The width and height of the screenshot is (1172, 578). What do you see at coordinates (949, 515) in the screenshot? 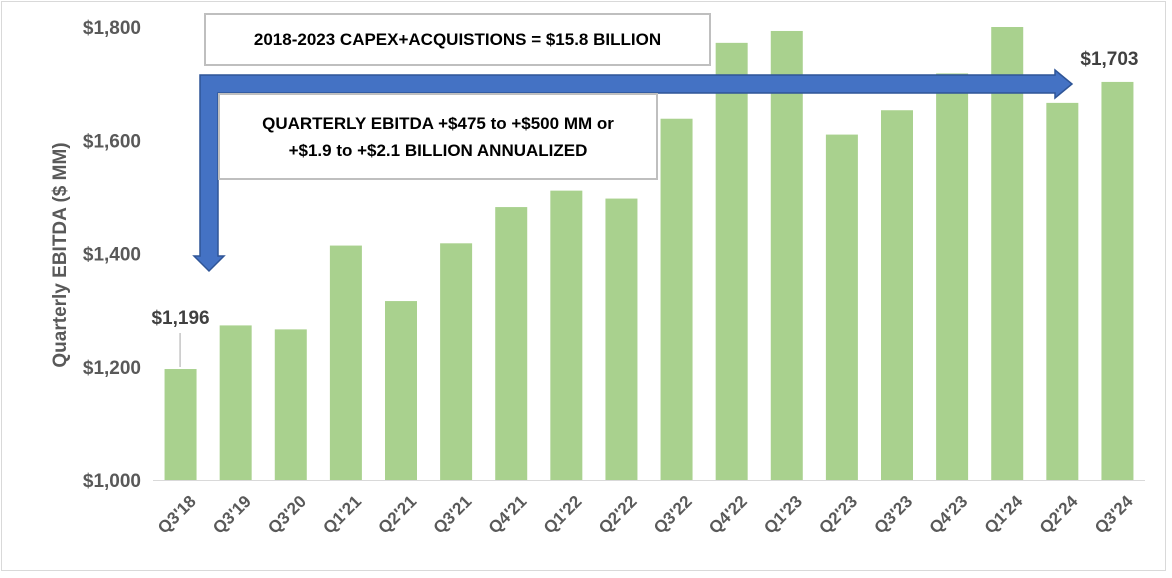
I see `x-tick-label: Q4'23` at bounding box center [949, 515].